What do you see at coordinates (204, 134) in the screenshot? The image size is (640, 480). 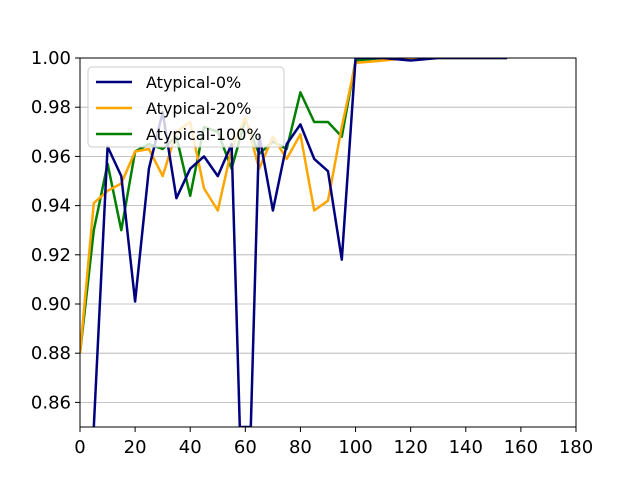 I see `legend-label-2: Atypical-100%` at bounding box center [204, 134].